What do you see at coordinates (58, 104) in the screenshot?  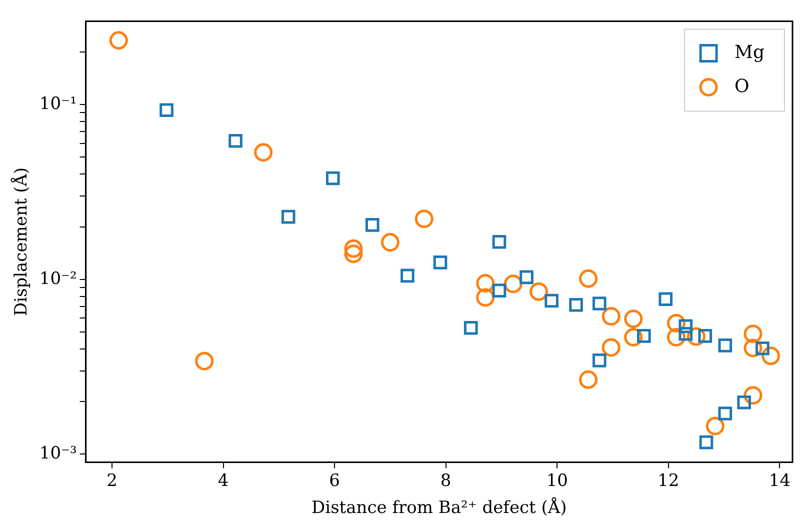 I see `y-tick-label: 10⁻¹` at bounding box center [58, 104].